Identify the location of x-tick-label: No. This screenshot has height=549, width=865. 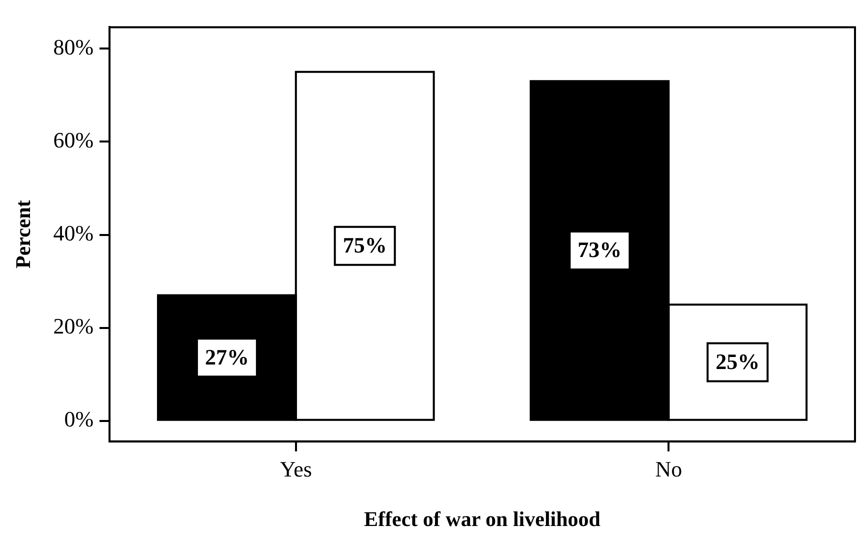
(668, 469).